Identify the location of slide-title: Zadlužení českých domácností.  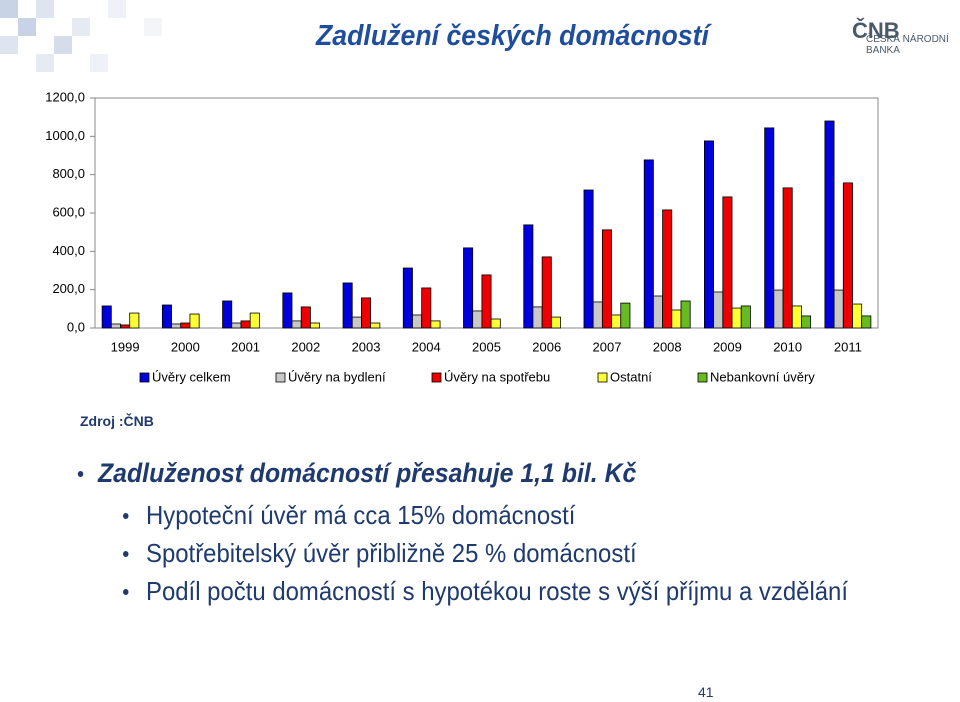
(512, 36).